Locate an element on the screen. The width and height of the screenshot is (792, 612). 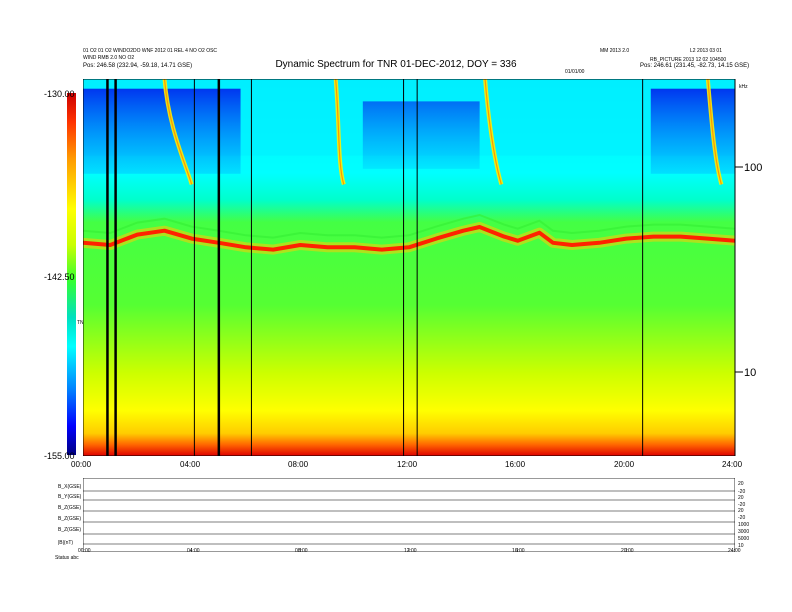
right-axis-label-100: 100 is located at coordinates (753, 168).